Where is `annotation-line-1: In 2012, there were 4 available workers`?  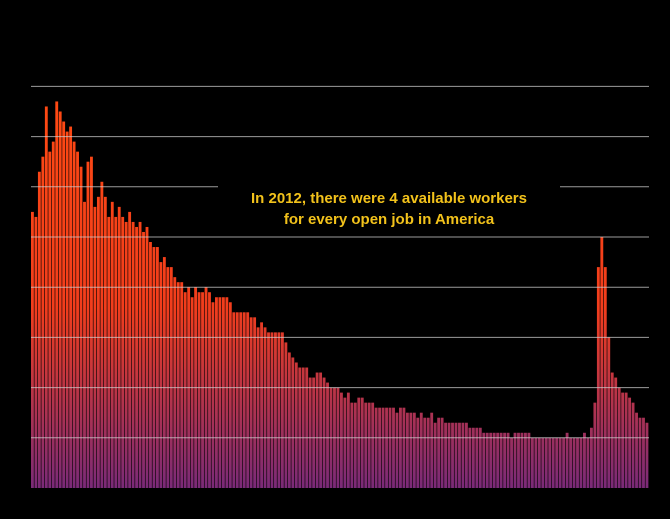
annotation-line-1: In 2012, there were 4 available workers is located at coordinates (389, 198).